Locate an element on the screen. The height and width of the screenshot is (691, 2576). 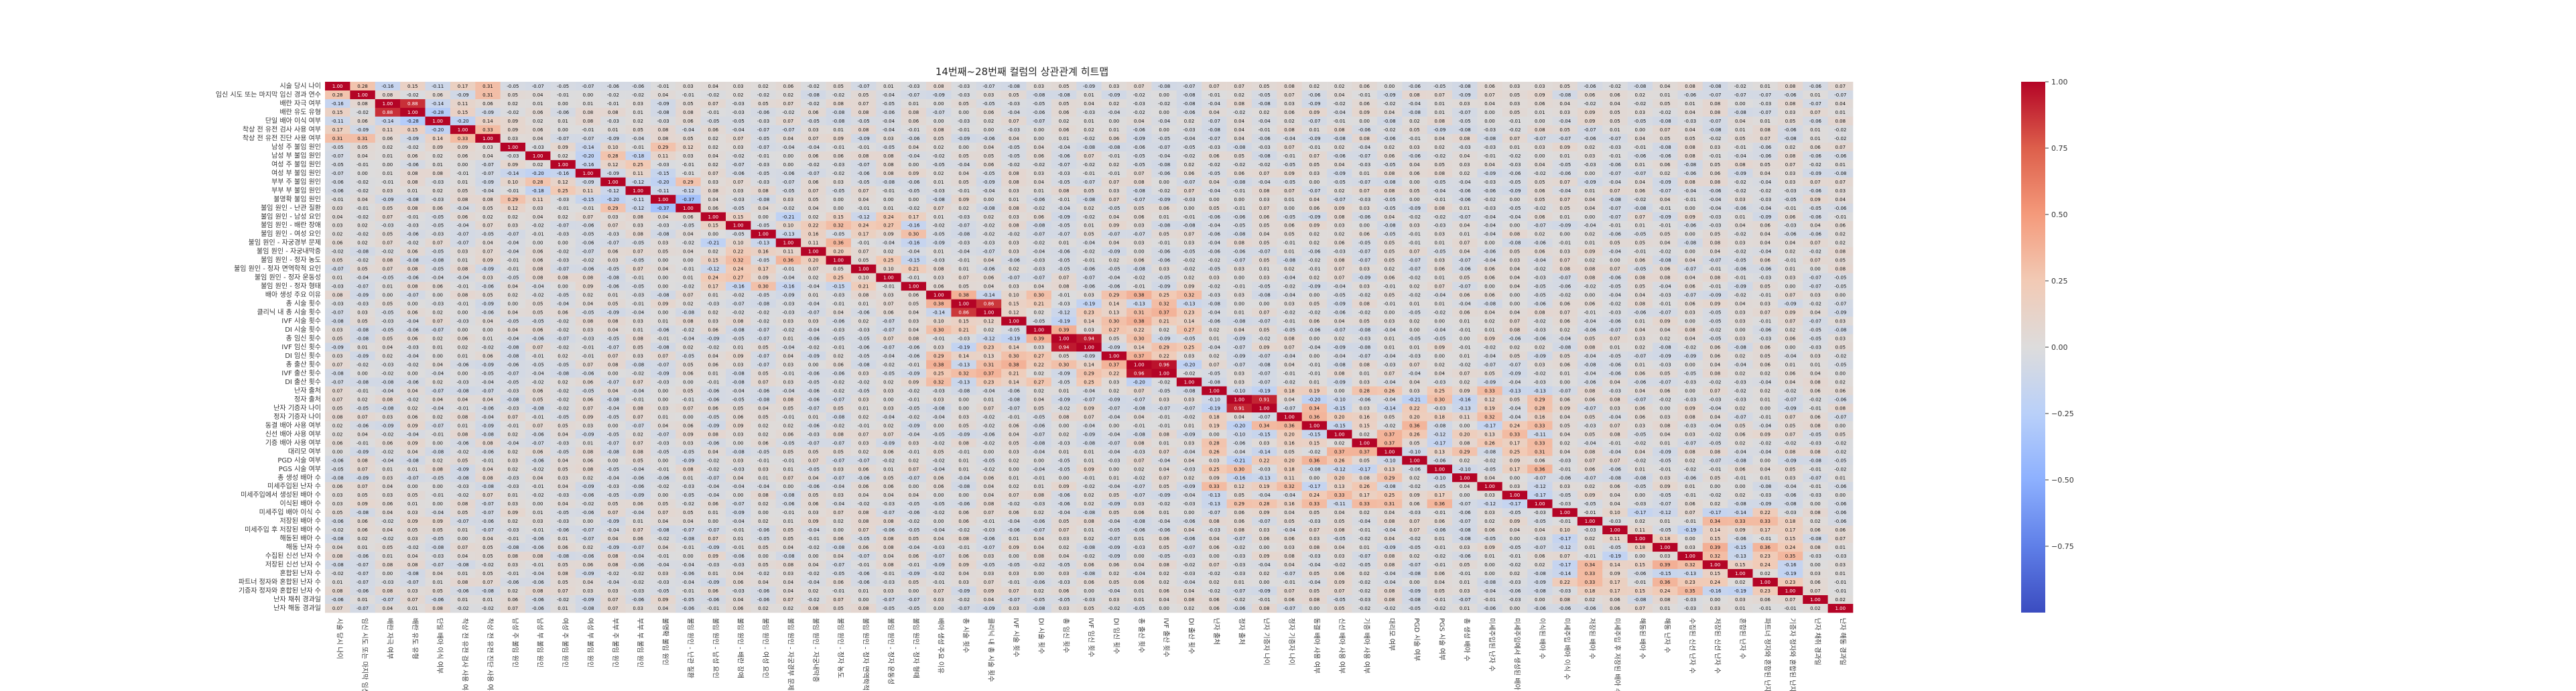
cell-value-label: -0.28 is located at coordinates (438, 112).